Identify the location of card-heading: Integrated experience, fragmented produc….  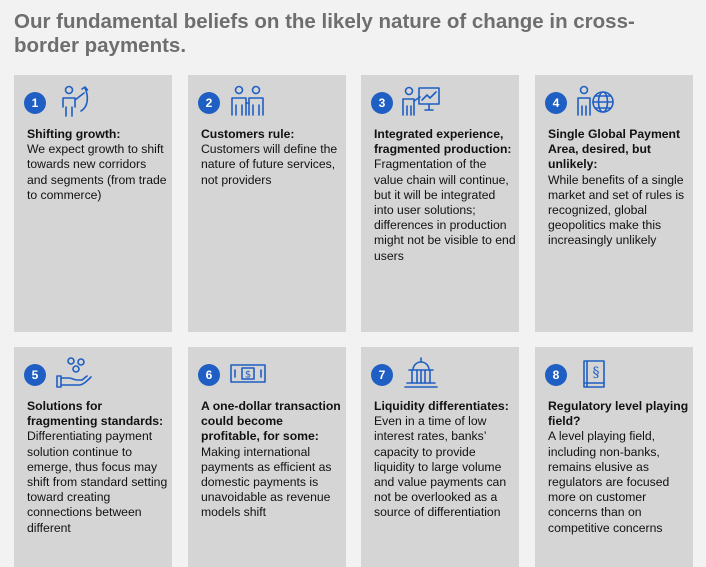
(443, 142).